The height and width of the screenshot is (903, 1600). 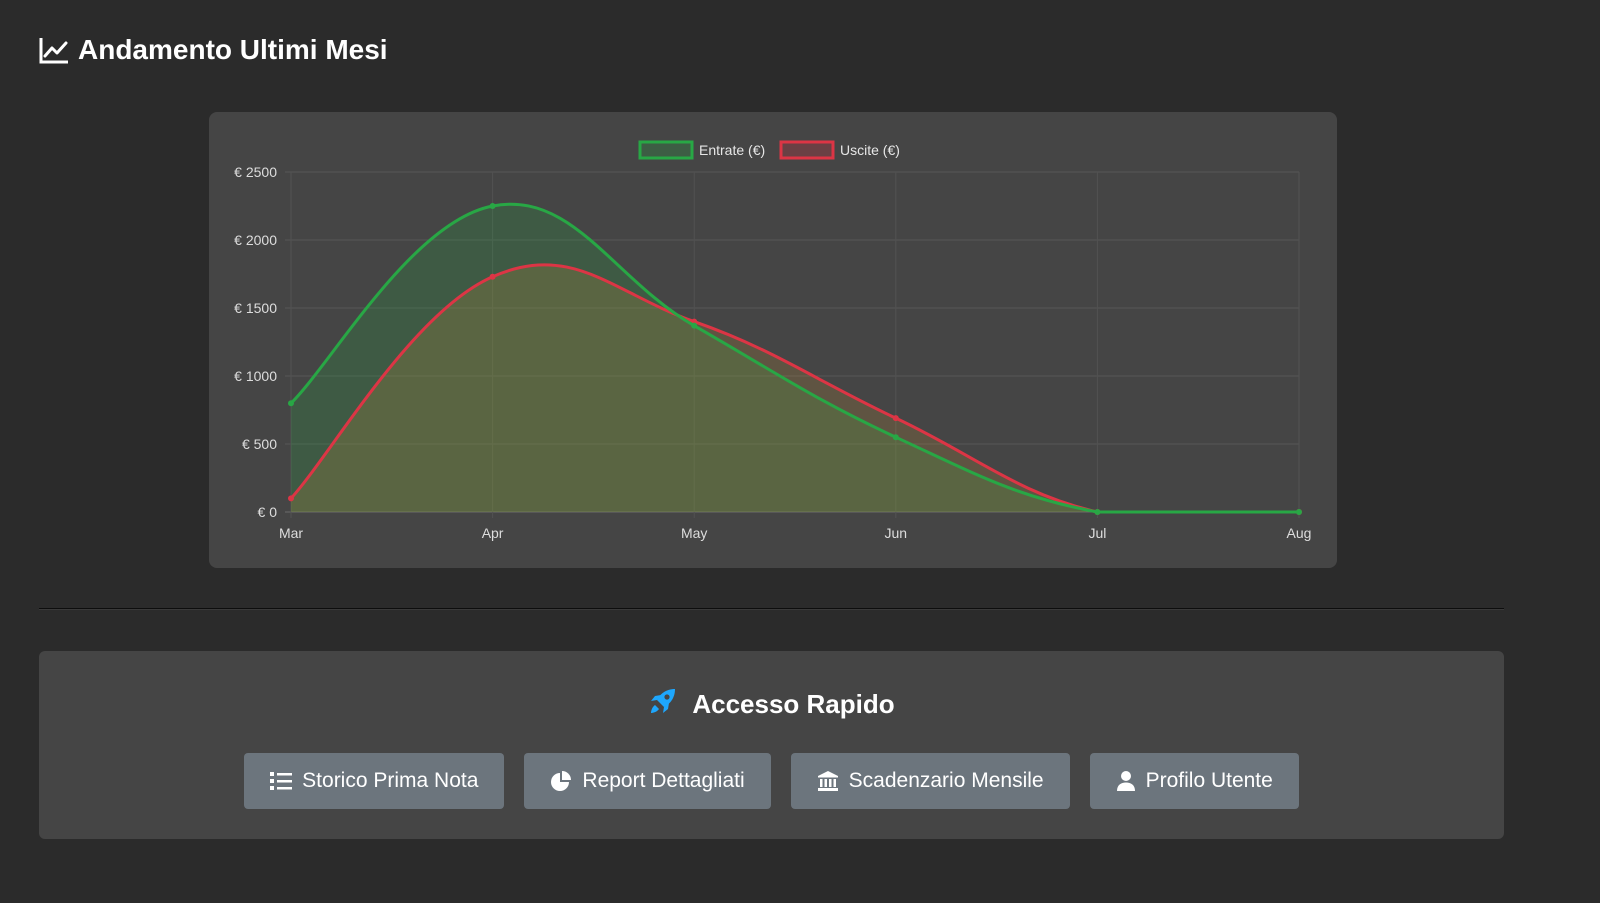 I want to click on chart-line-icon, so click(x=54, y=50).